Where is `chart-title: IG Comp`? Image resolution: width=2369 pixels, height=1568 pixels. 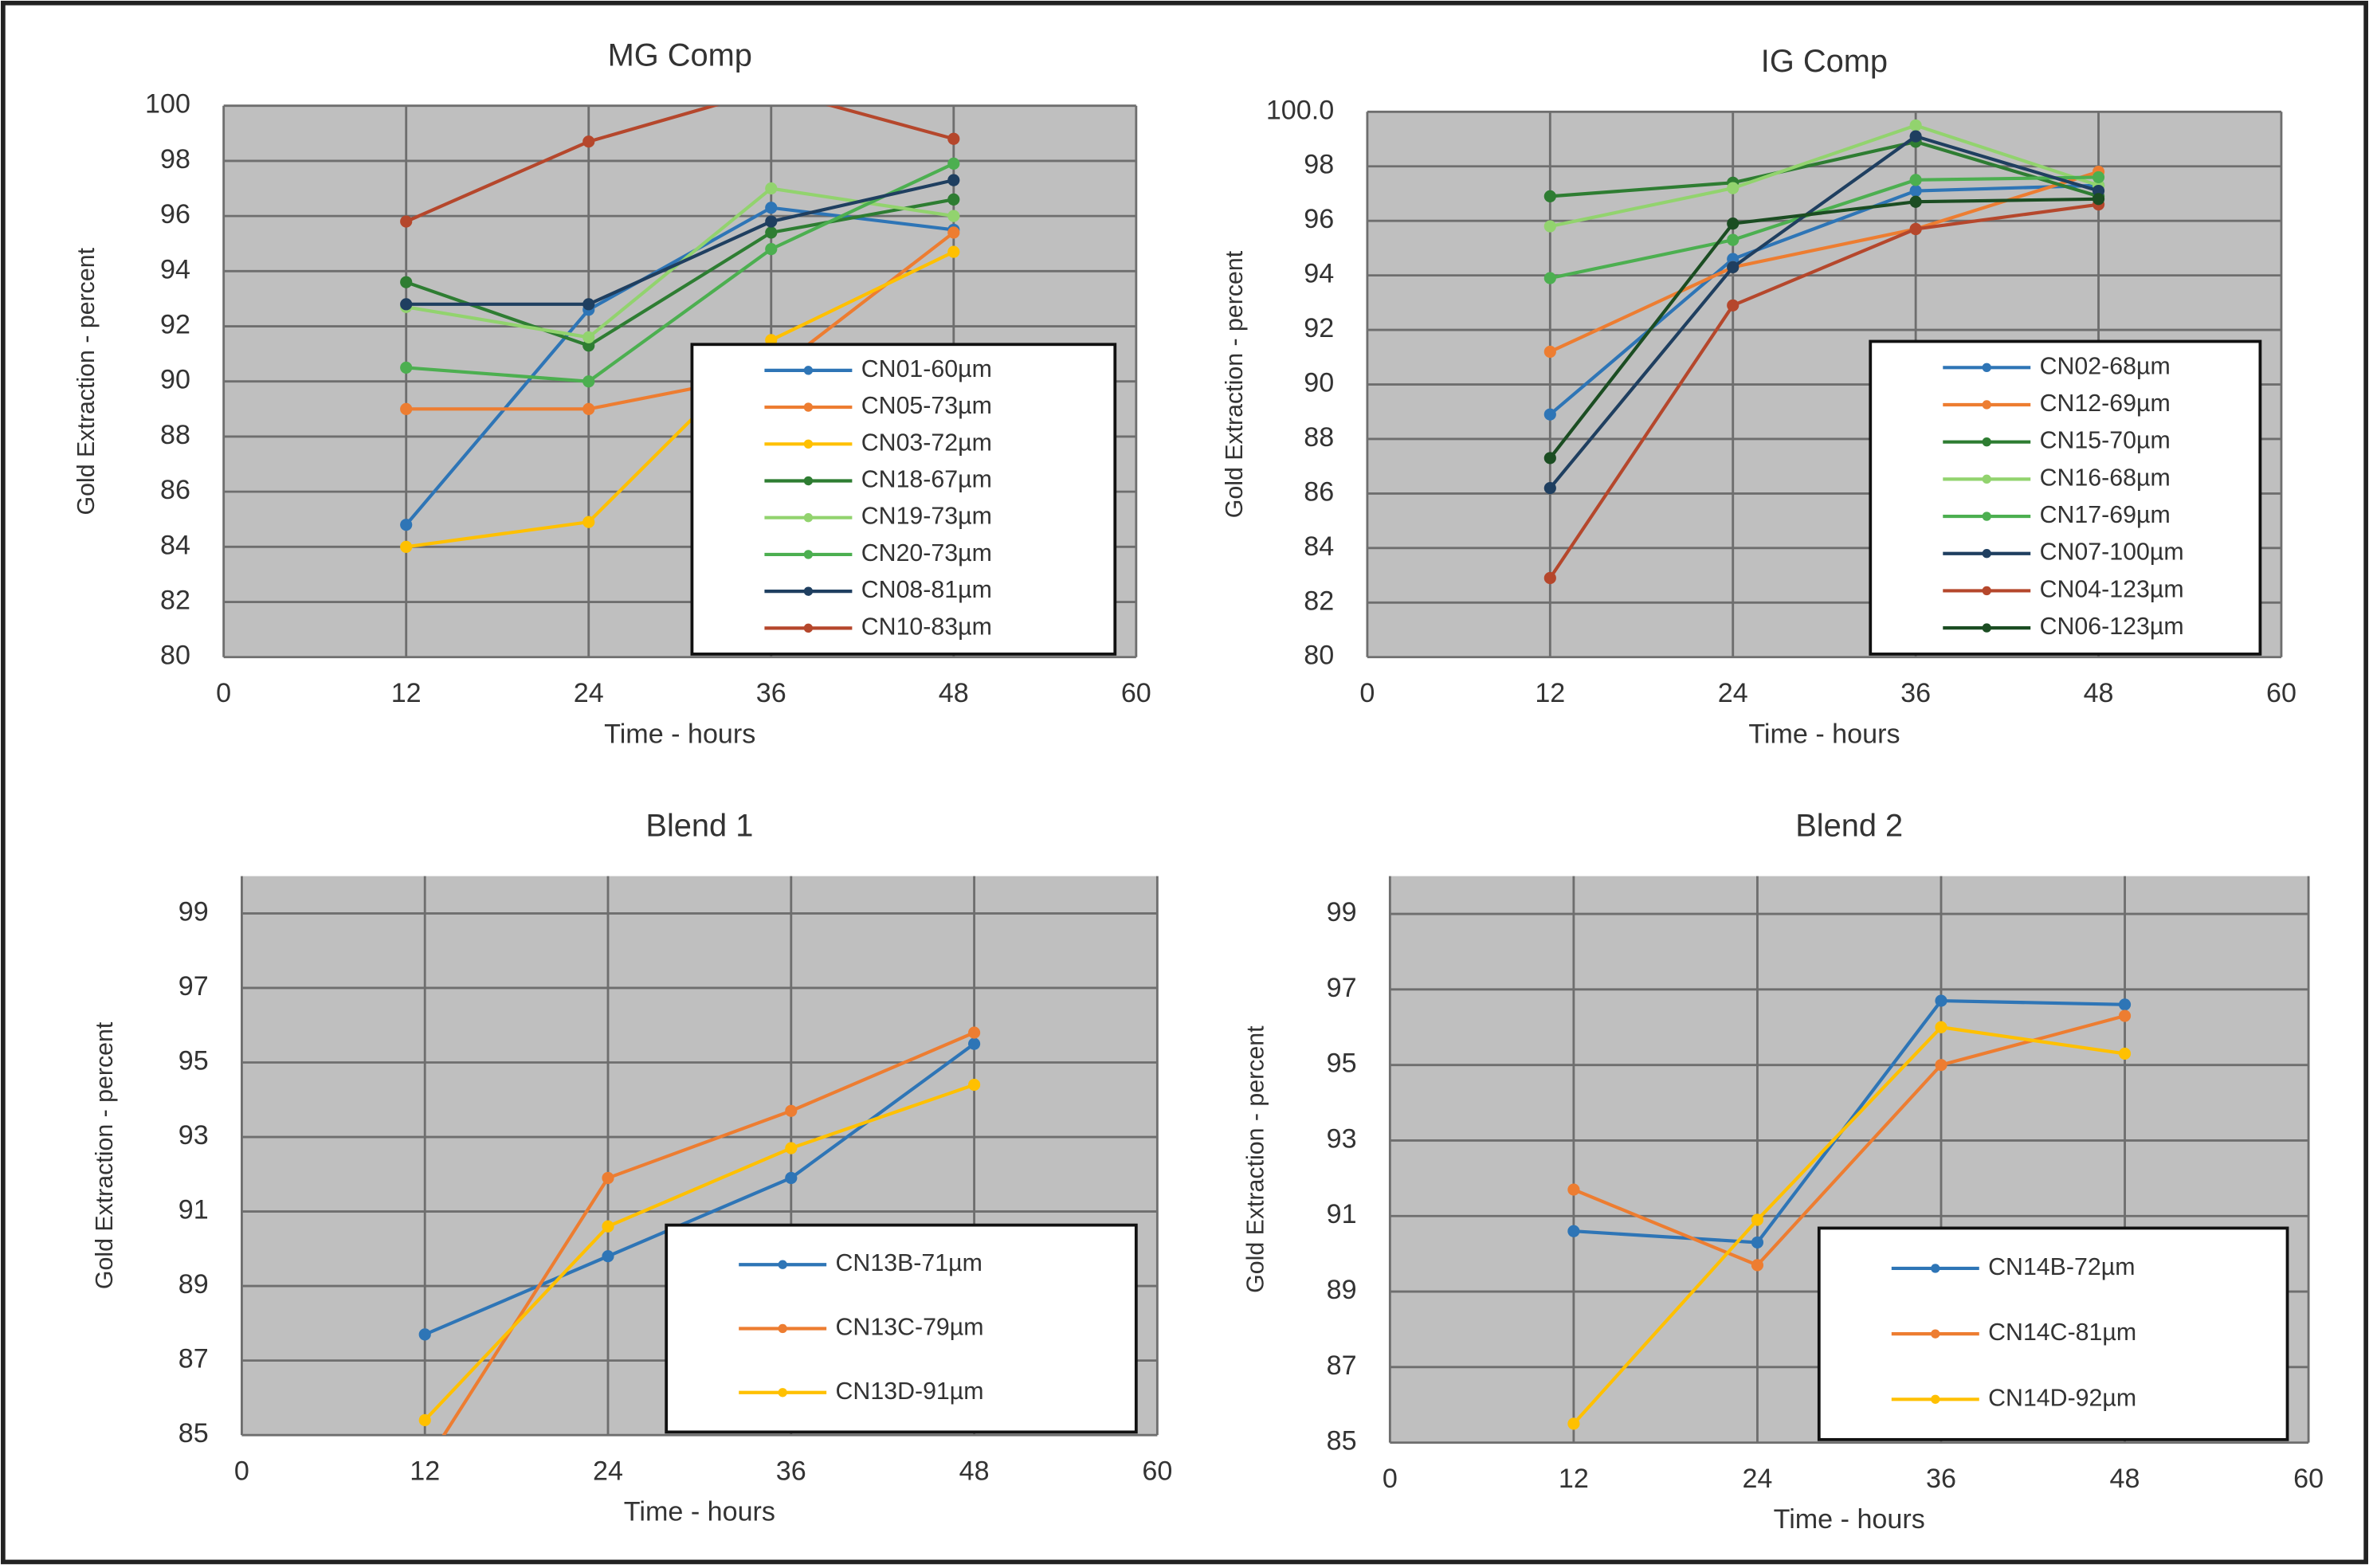
chart-title: IG Comp is located at coordinates (1825, 61).